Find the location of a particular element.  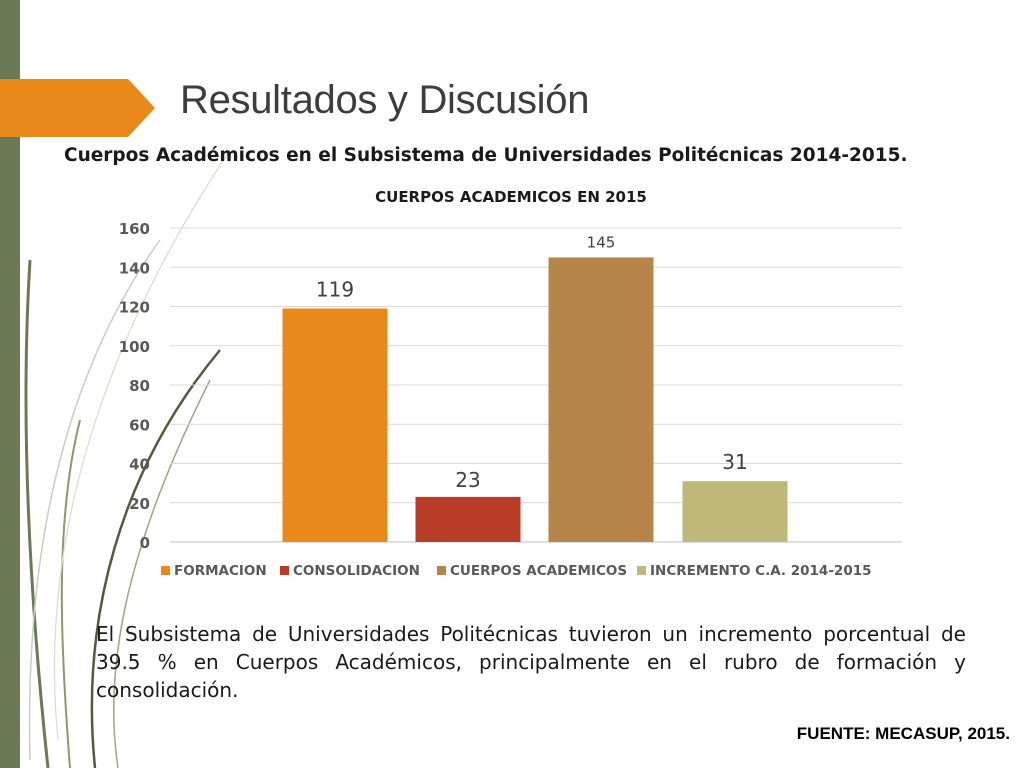

sidebar-stripe is located at coordinates (10, 384).